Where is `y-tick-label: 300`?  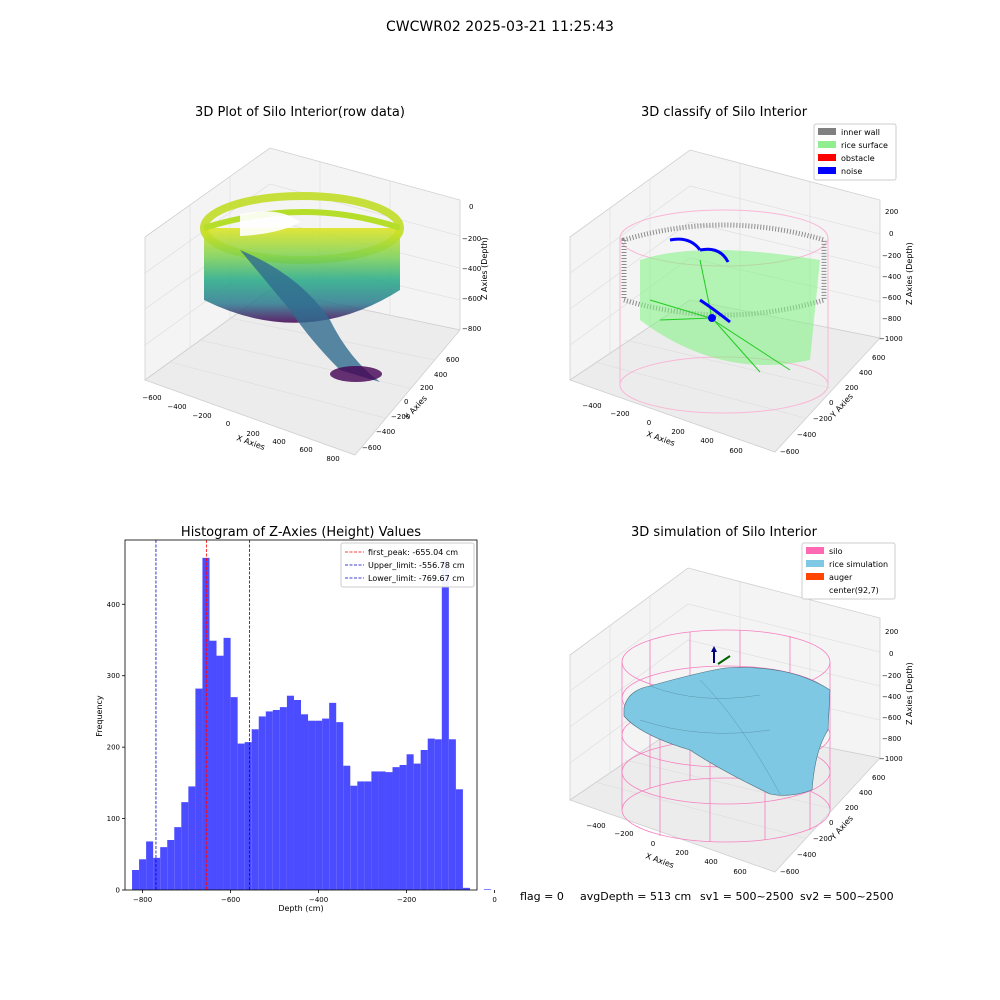
y-tick-label: 300 is located at coordinates (113, 676).